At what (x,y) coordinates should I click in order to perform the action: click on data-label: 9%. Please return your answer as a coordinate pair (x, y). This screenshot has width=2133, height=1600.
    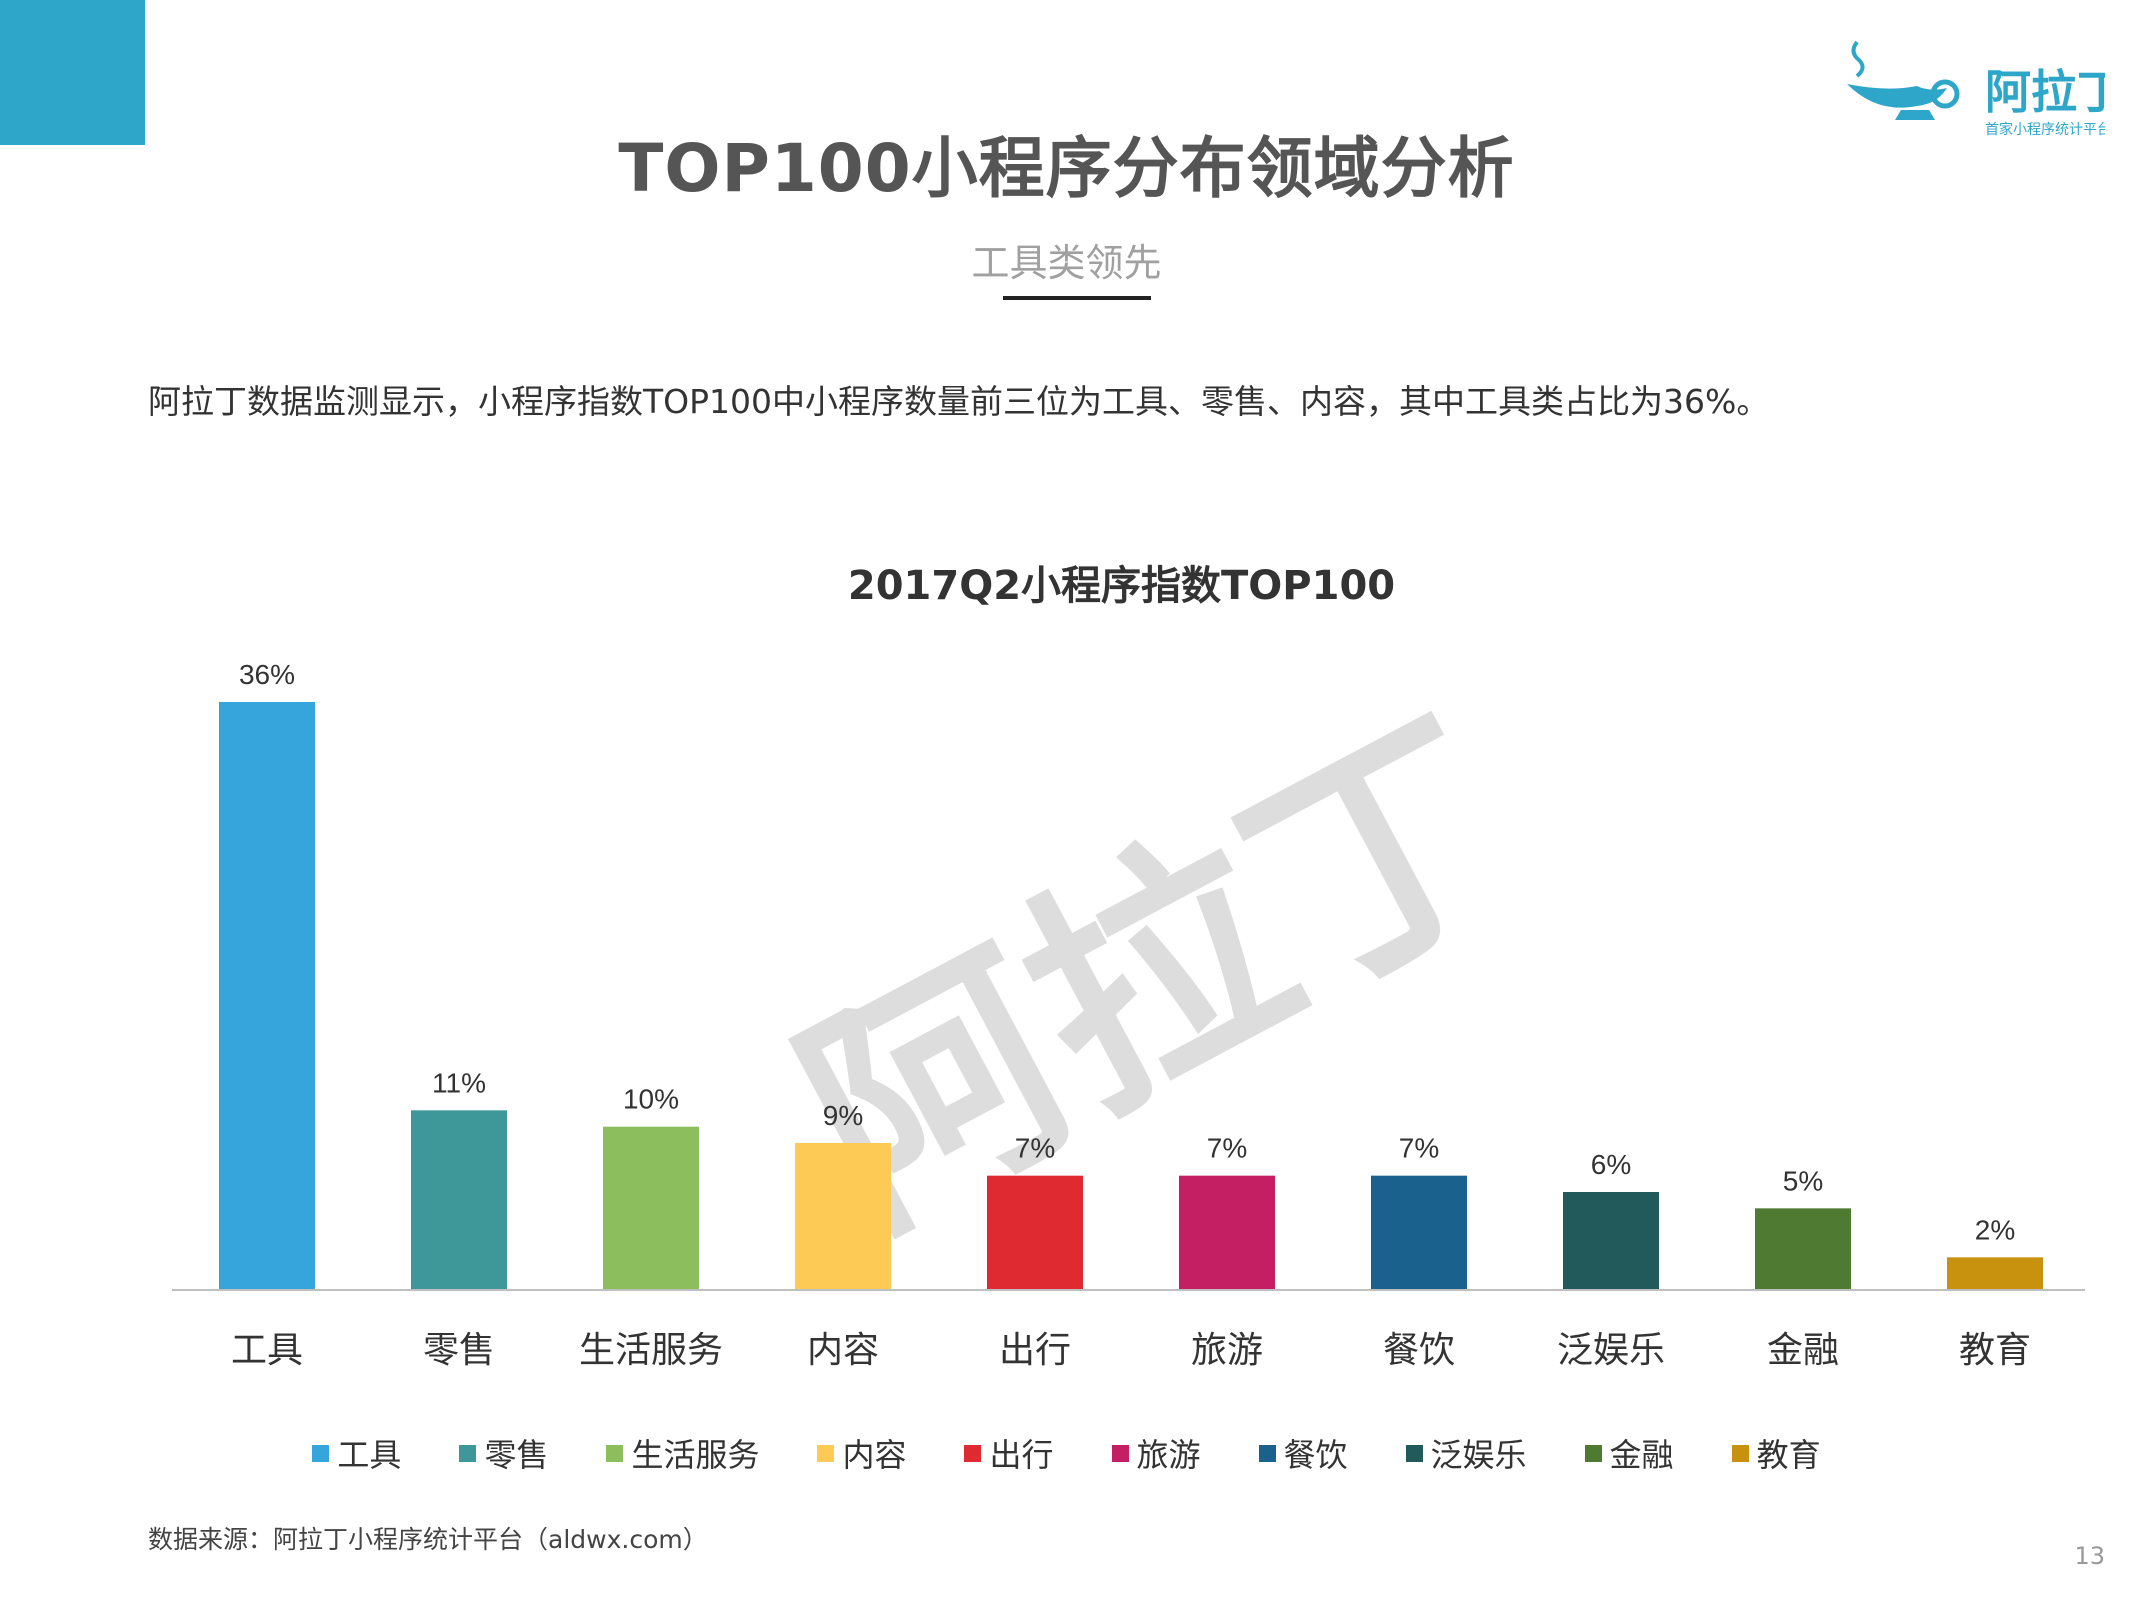
    Looking at the image, I should click on (843, 1115).